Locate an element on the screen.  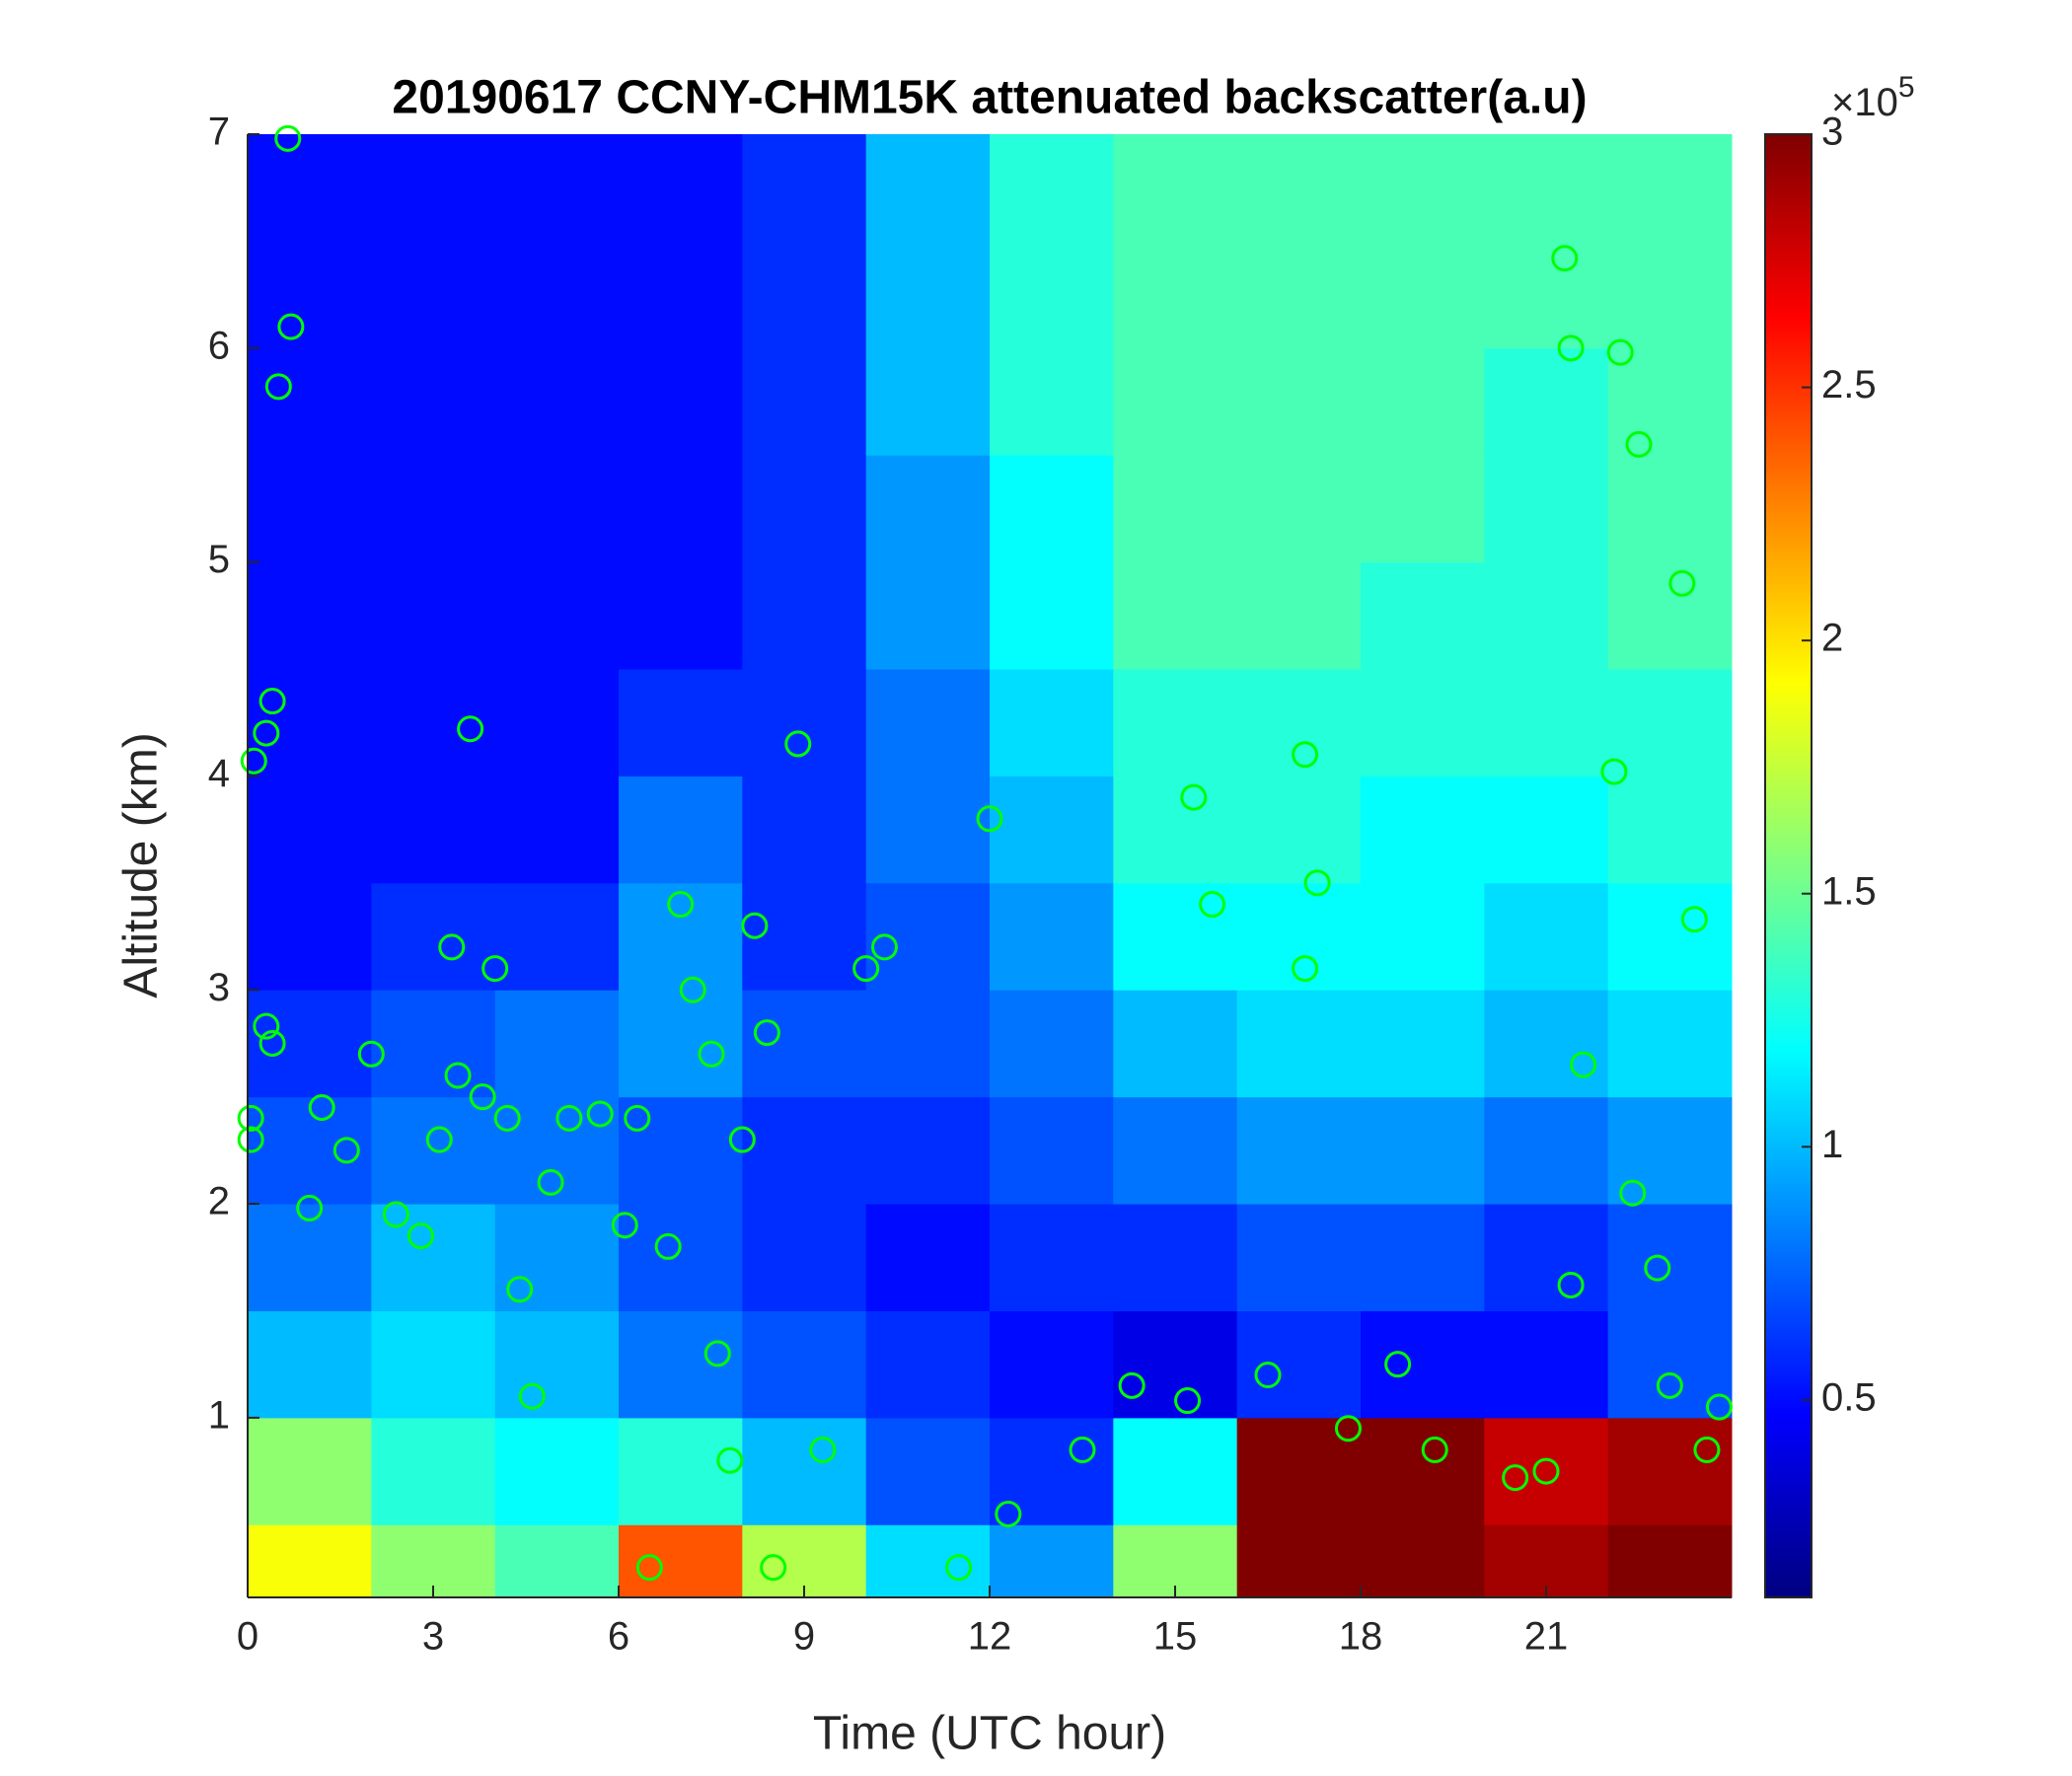
colorbar-tick-label: 1 is located at coordinates (1832, 1144).